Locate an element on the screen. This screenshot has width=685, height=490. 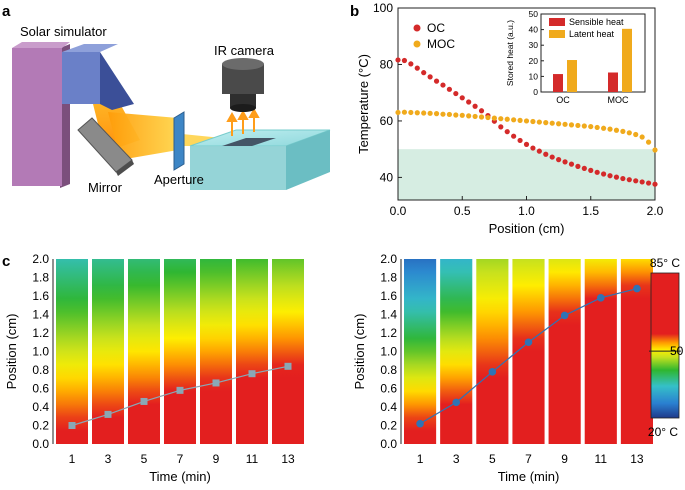
y-tick-label: 0.4 is located at coordinates (388, 407).